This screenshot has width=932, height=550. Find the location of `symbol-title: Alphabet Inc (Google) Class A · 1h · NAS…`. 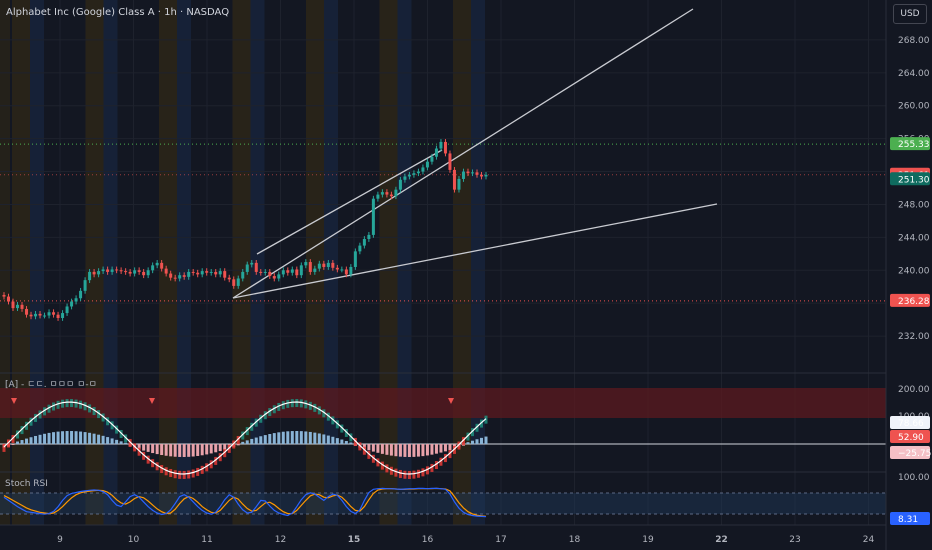

symbol-title: Alphabet Inc (Google) Class A · 1h · NAS… is located at coordinates (118, 12).